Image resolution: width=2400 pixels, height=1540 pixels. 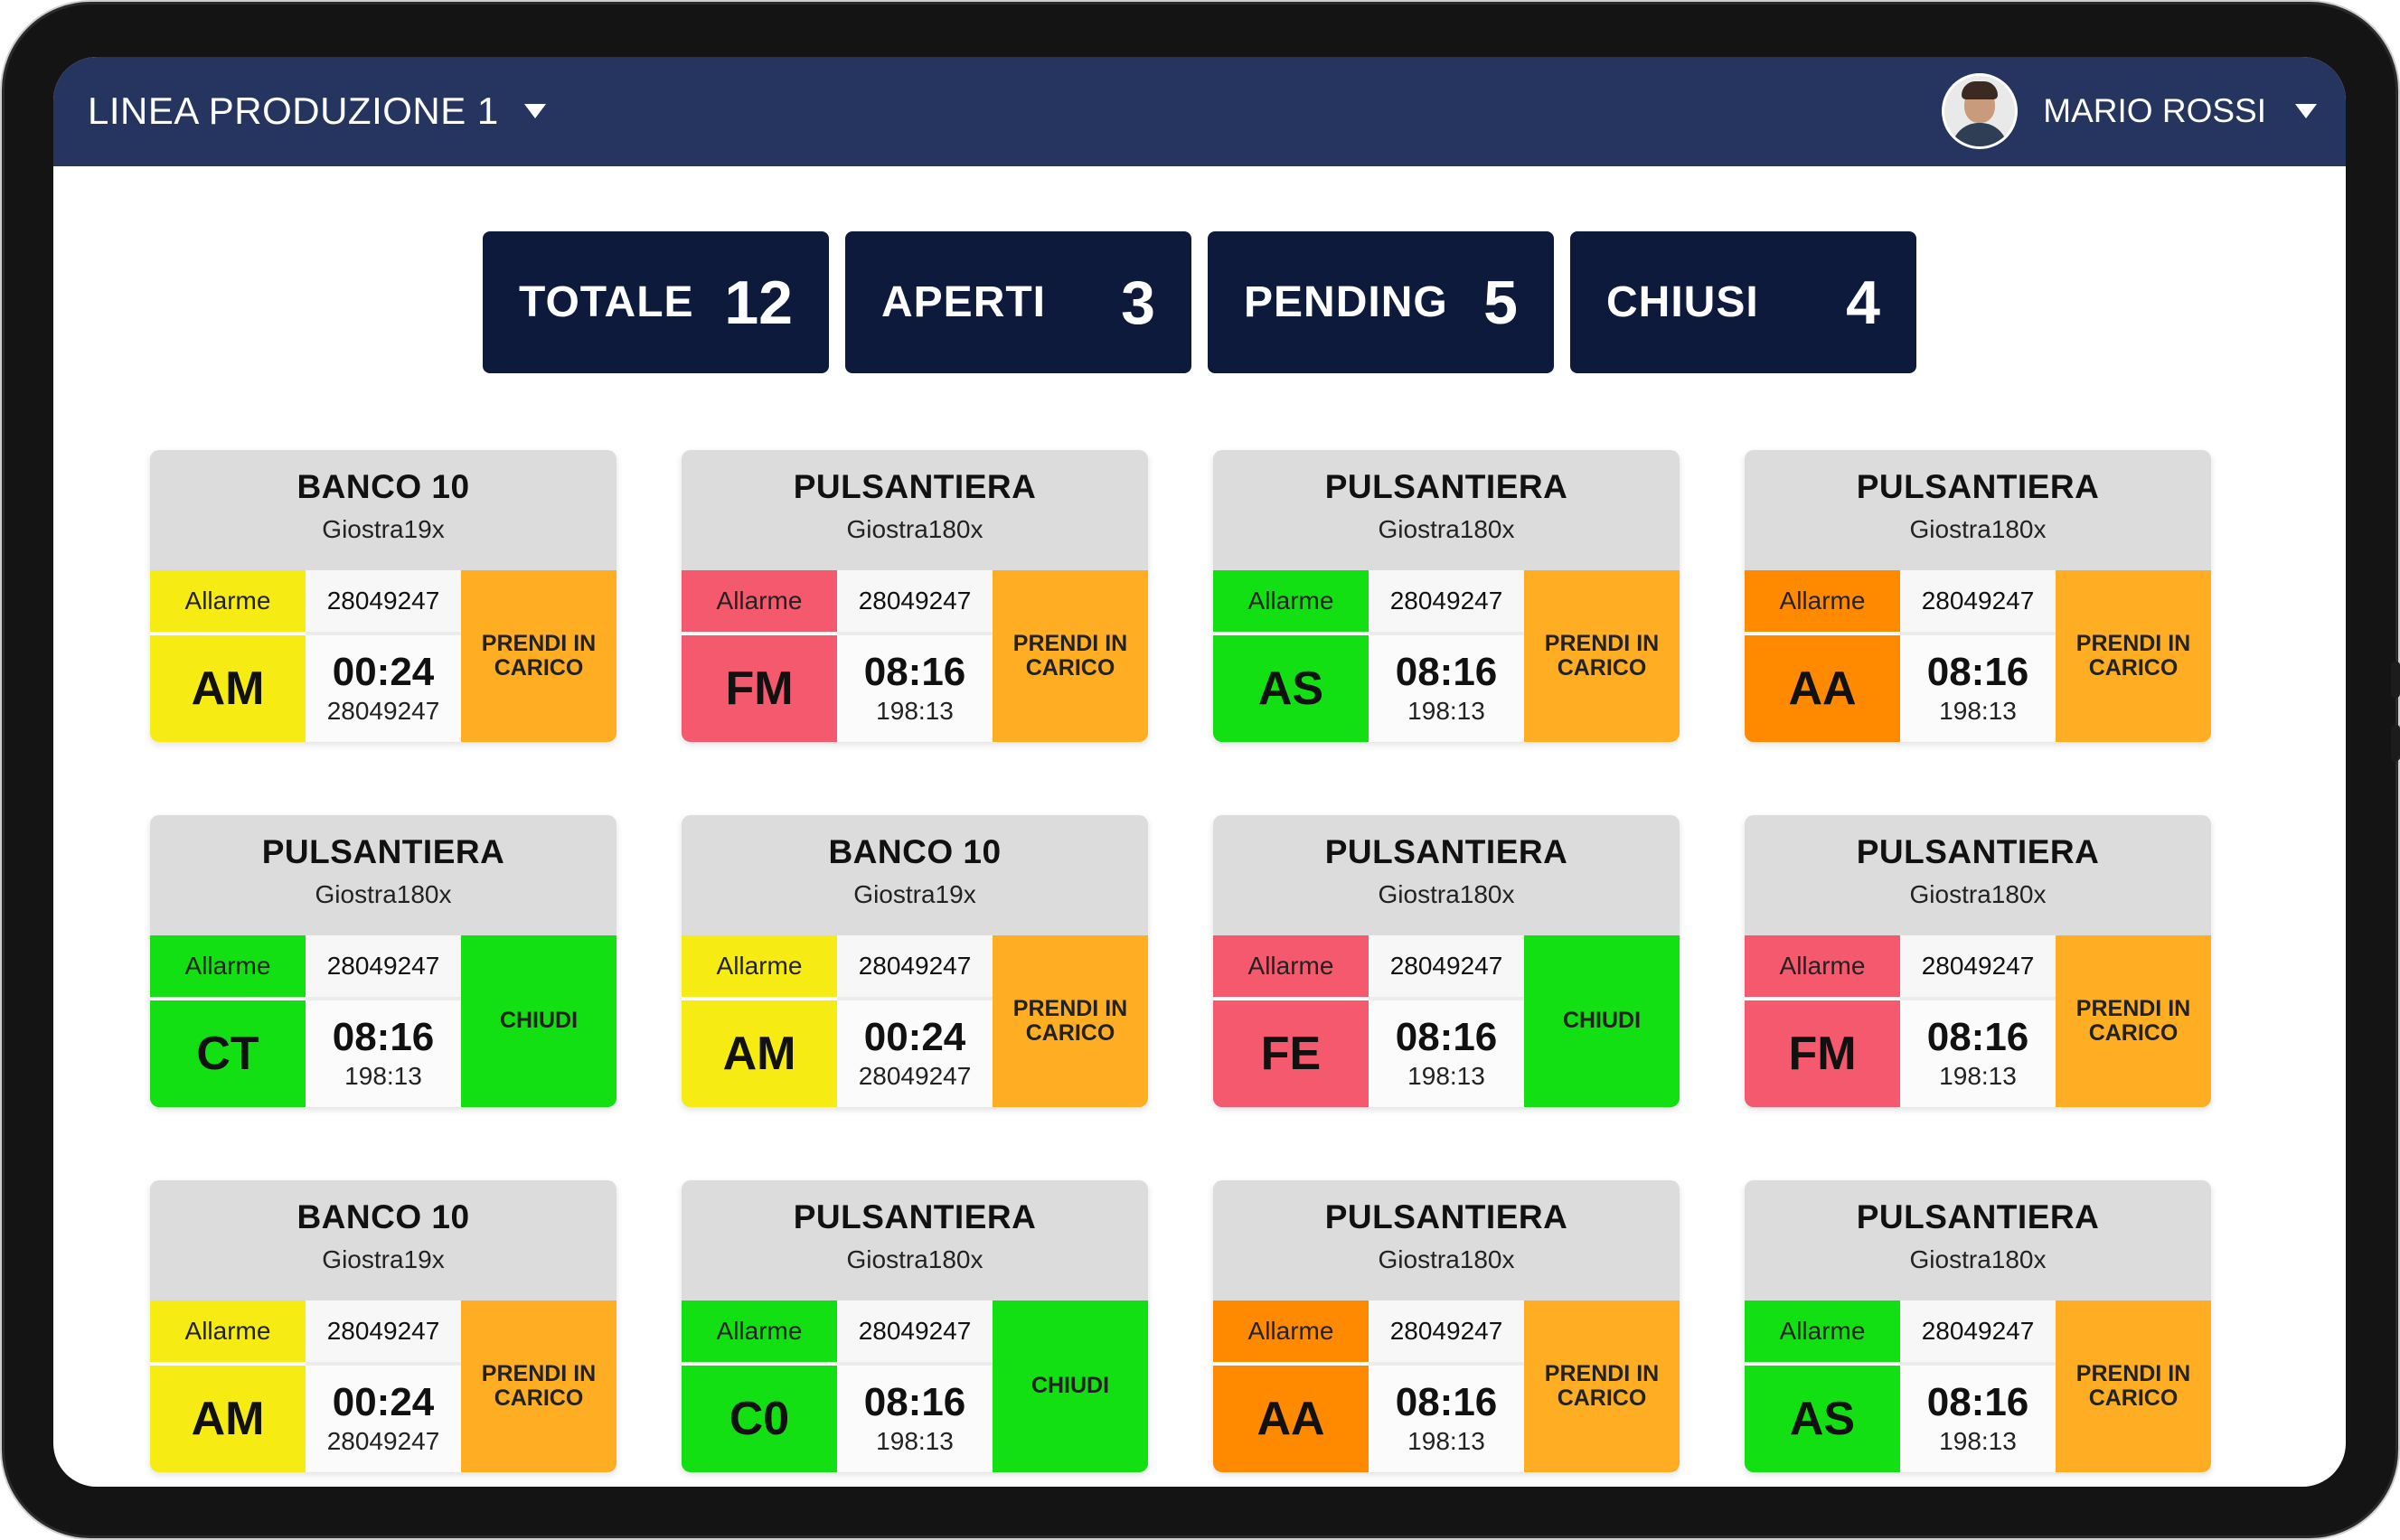 I want to click on alarm-code: FM, so click(x=759, y=687).